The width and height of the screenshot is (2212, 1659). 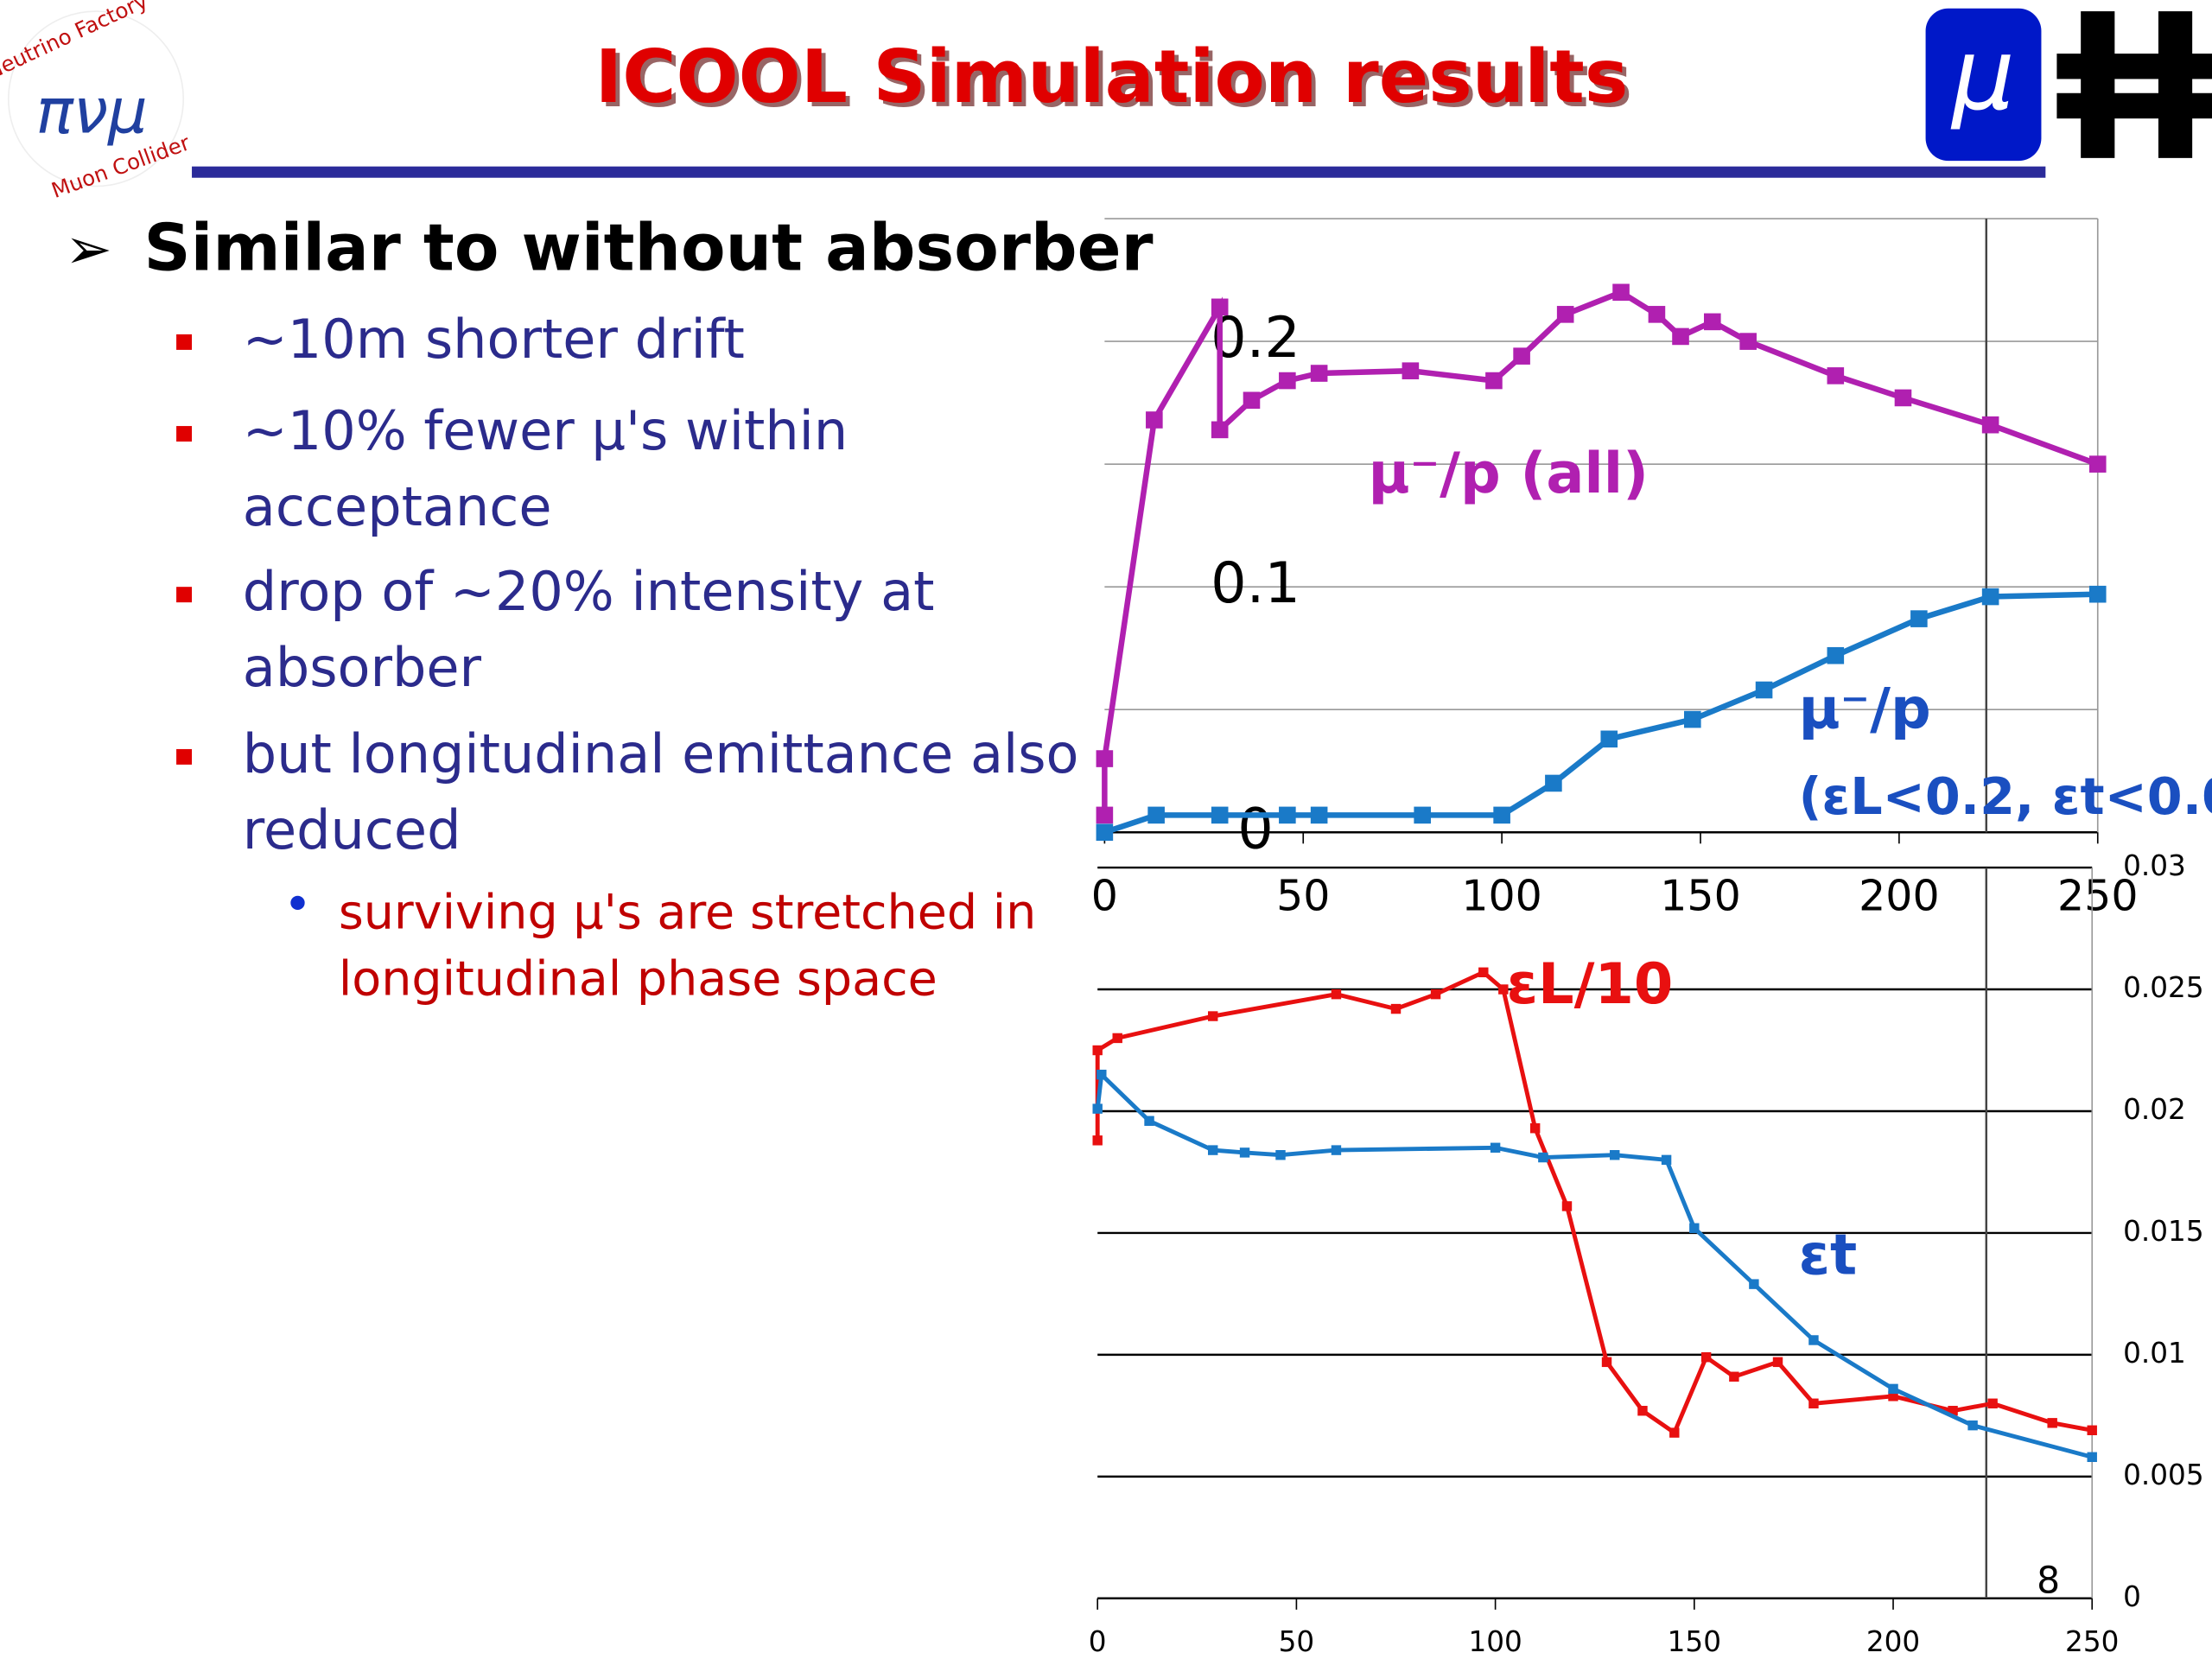 What do you see at coordinates (92, 110) in the screenshot?
I see `logo-glyph: πνμ` at bounding box center [92, 110].